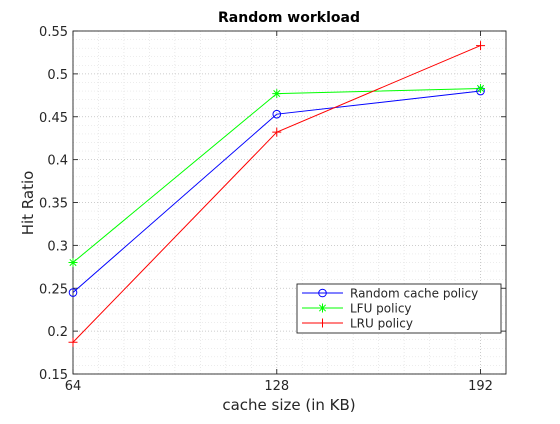 This screenshot has width=560, height=424. I want to click on chart-title: Random workload, so click(289, 18).